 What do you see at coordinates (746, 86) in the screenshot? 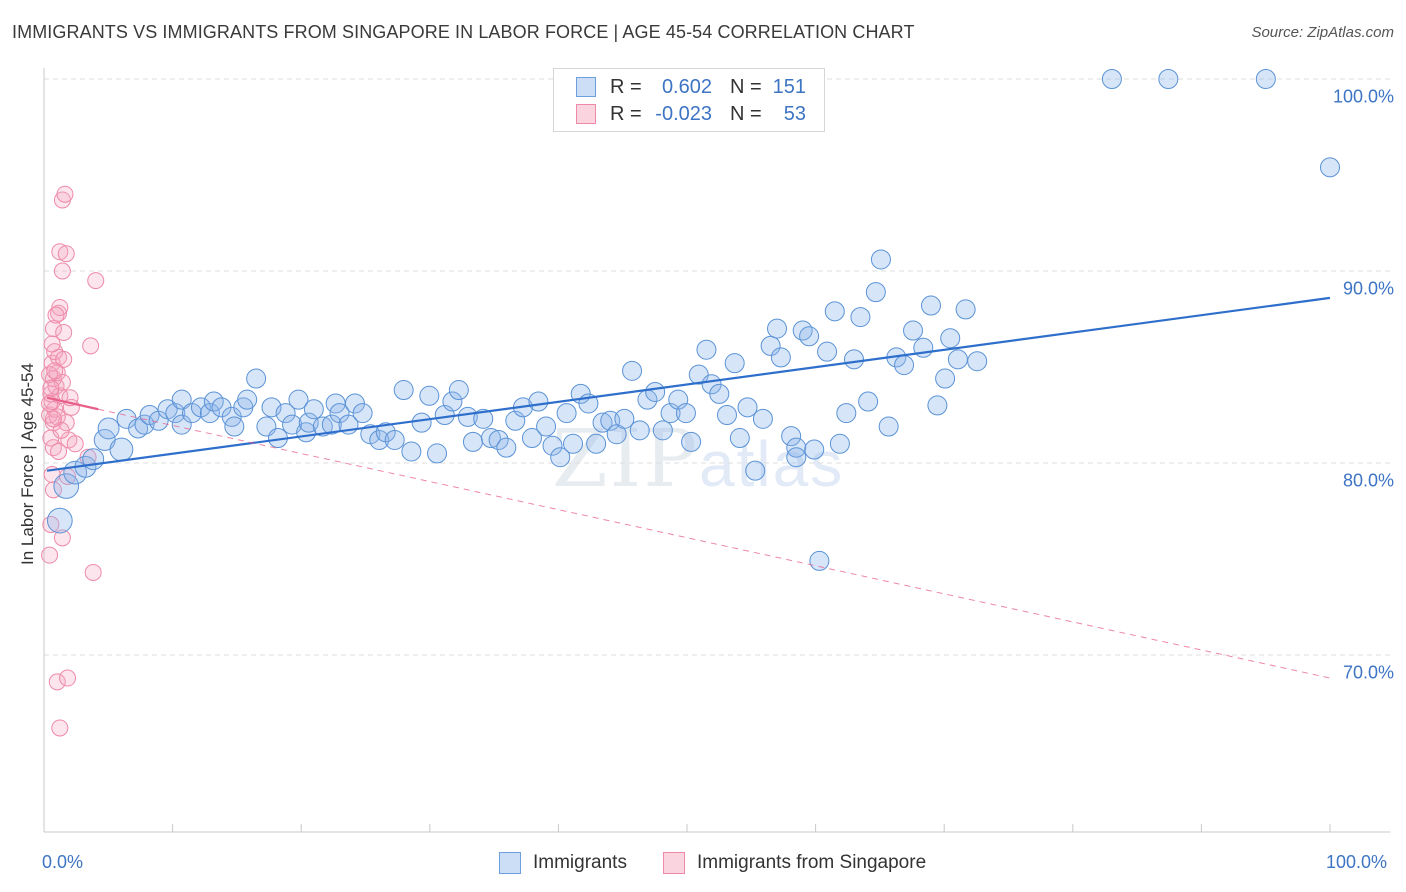
I see `n-label: N =` at bounding box center [746, 86].